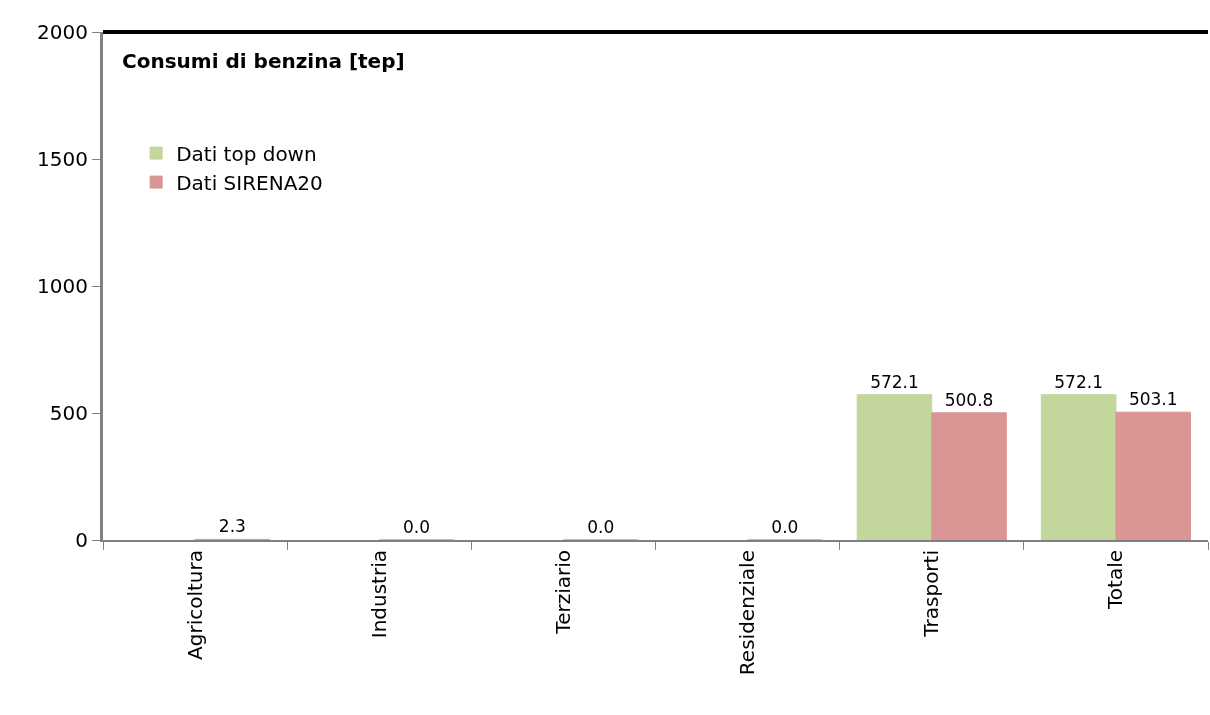 The height and width of the screenshot is (715, 1210). I want to click on y-tick-label: 2000, so click(62, 32).